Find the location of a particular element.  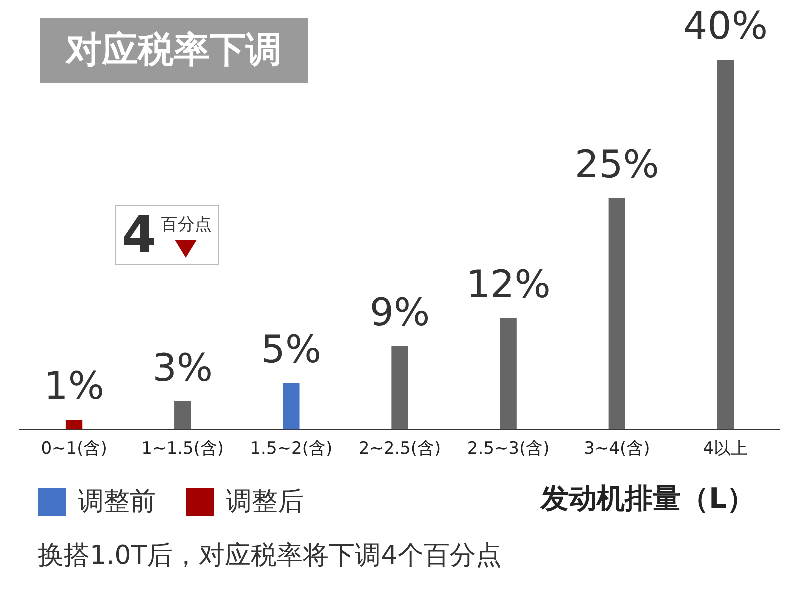

x-tick-label: 4以上 is located at coordinates (725, 449).